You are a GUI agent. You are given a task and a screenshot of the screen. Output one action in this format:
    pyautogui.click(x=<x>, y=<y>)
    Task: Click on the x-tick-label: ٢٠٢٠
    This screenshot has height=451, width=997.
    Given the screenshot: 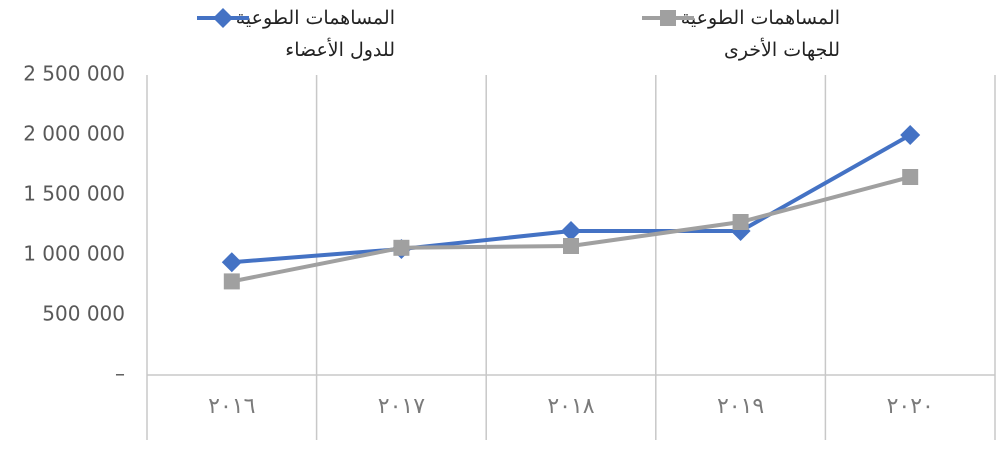 What is the action you would take?
    pyautogui.click(x=910, y=406)
    